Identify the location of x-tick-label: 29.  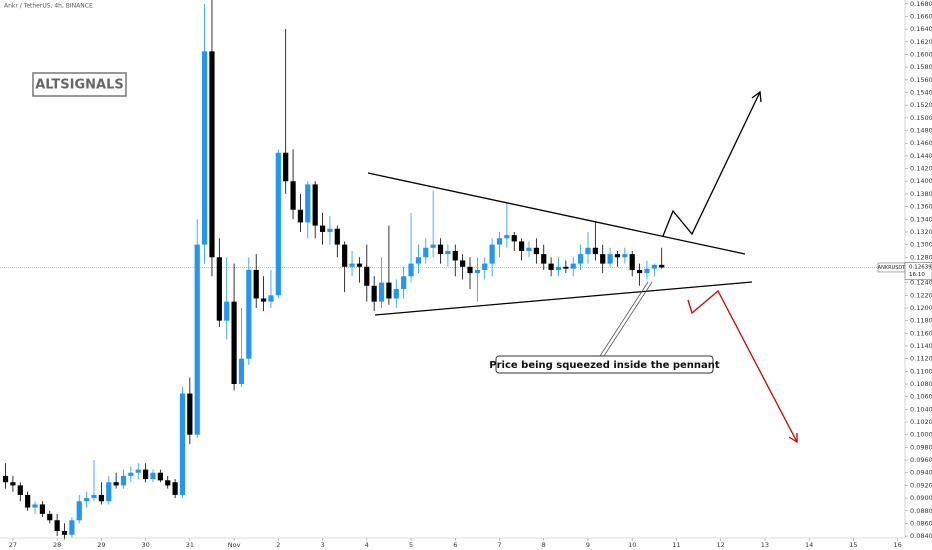
(101, 545).